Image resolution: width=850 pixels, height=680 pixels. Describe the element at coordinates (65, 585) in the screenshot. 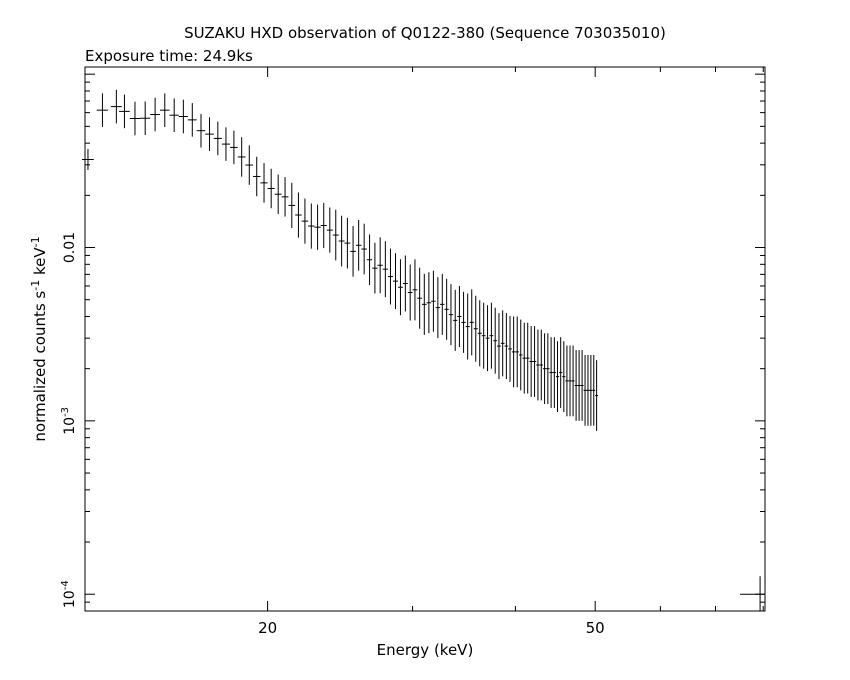

I see `y-tick-exponent: -4` at that location.